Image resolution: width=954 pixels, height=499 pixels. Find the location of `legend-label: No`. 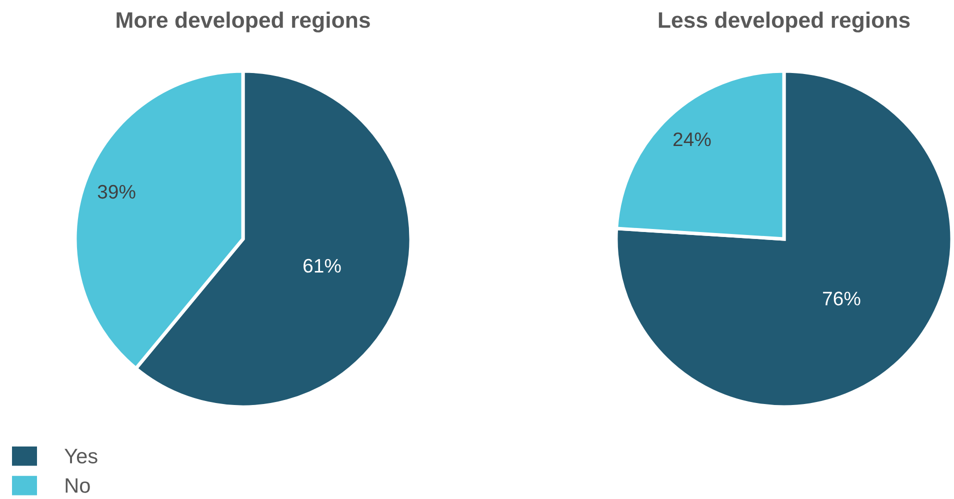

legend-label: No is located at coordinates (78, 485).